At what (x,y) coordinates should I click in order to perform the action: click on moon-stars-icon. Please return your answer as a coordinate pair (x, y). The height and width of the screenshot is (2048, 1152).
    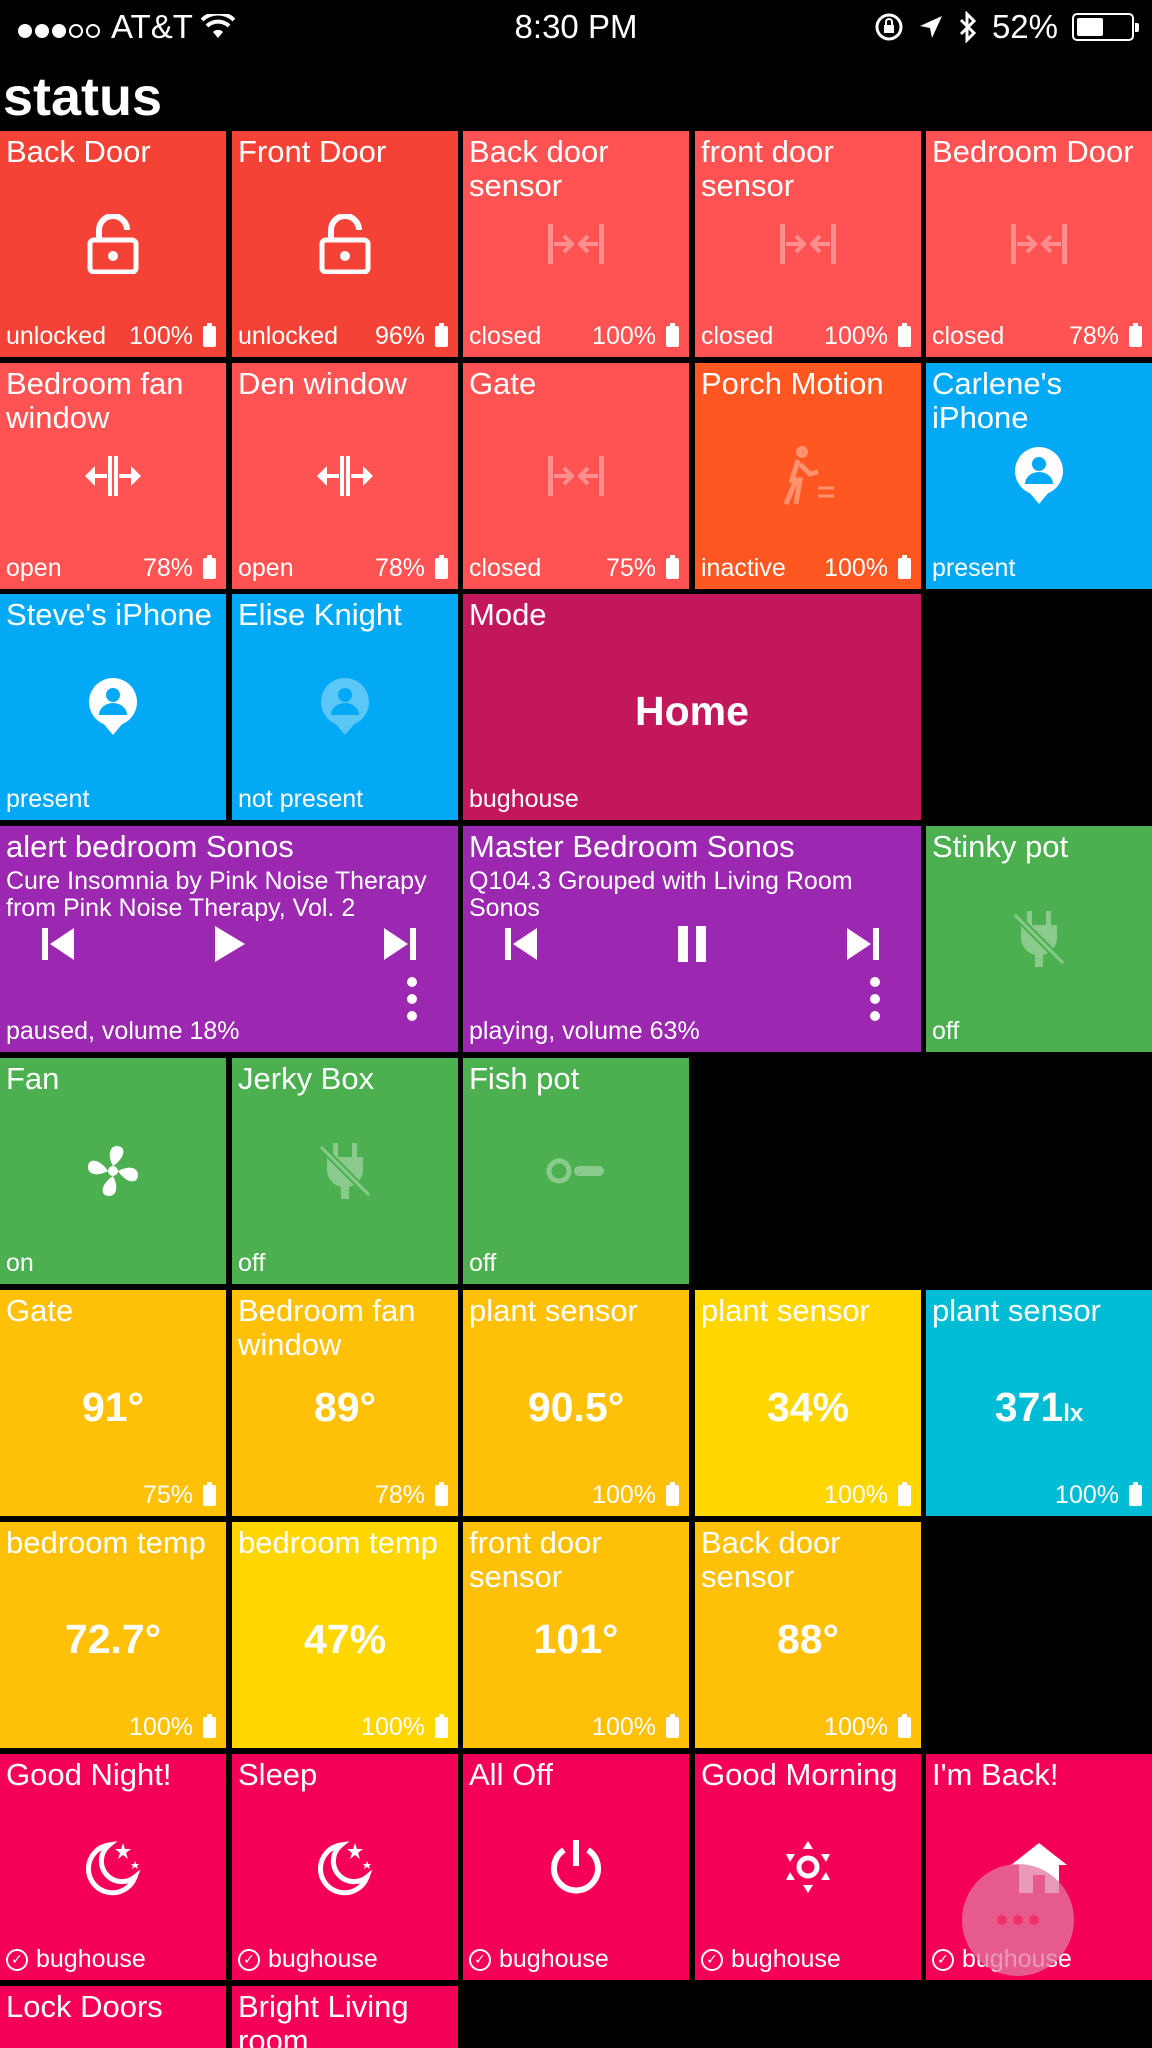
    Looking at the image, I should click on (345, 1867).